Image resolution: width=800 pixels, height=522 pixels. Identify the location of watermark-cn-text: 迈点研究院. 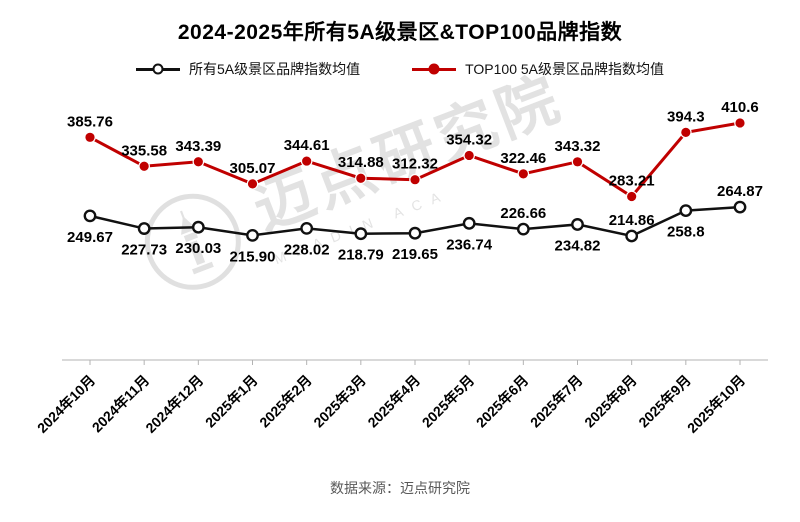
(408, 153).